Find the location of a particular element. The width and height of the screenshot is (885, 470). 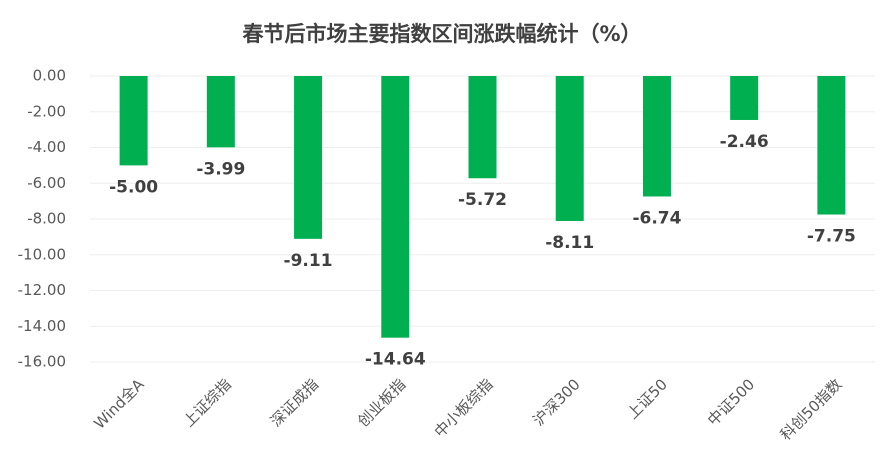

x-tick-label: 沪深300 is located at coordinates (557, 402).